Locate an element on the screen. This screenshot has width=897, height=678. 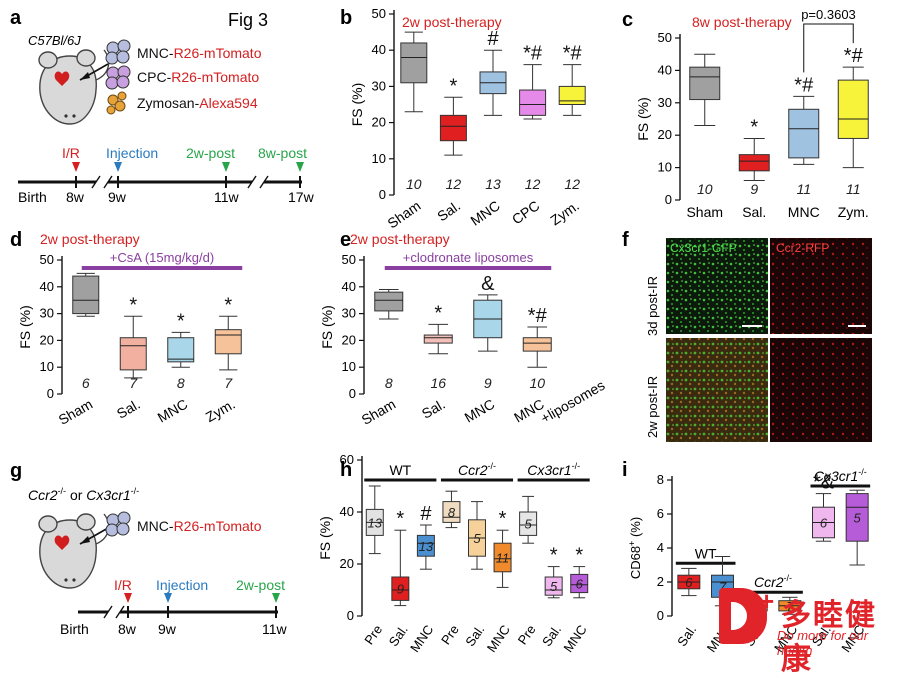
zymosan-label: Zymosan-Alexa594 is located at coordinates (197, 103).